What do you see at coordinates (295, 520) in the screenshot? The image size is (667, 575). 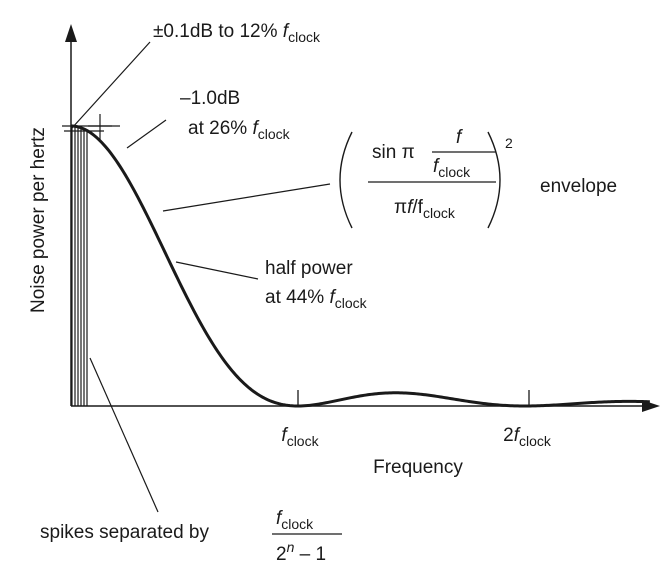 I see `spikes-num-fclock: fclock` at bounding box center [295, 520].